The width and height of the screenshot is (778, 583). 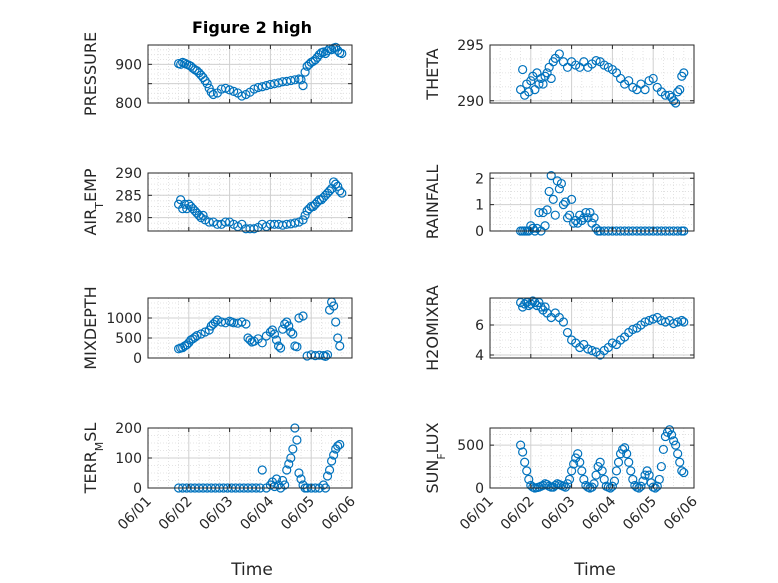 I want to click on y-axis-label: H2OMIXRA, so click(x=432, y=328).